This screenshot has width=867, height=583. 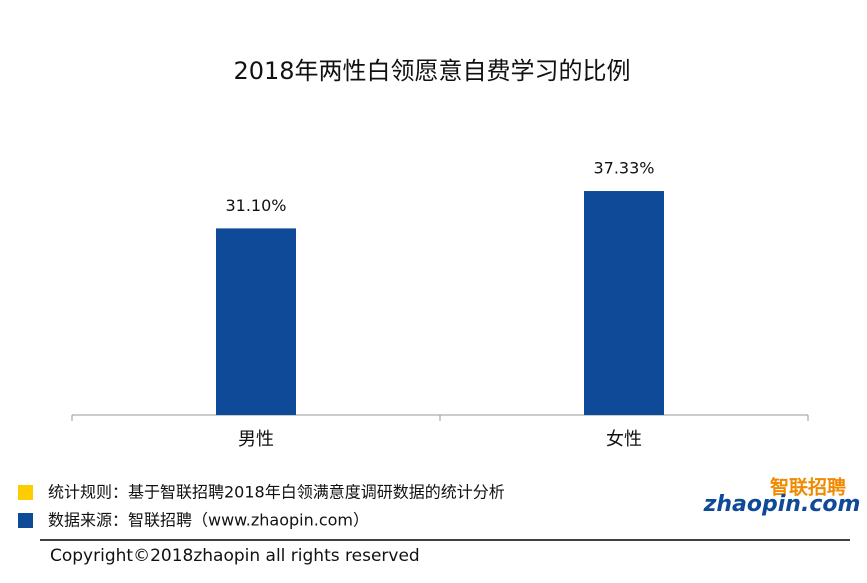 I want to click on logo-en: zhaopin.com, so click(x=782, y=504).